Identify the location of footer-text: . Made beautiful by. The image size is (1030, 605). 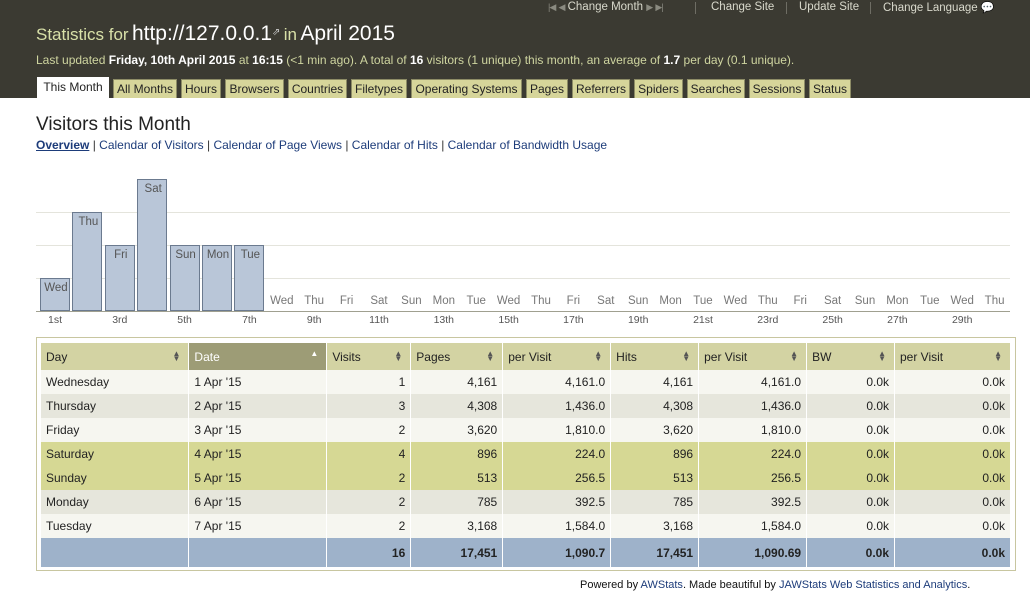
(729, 585).